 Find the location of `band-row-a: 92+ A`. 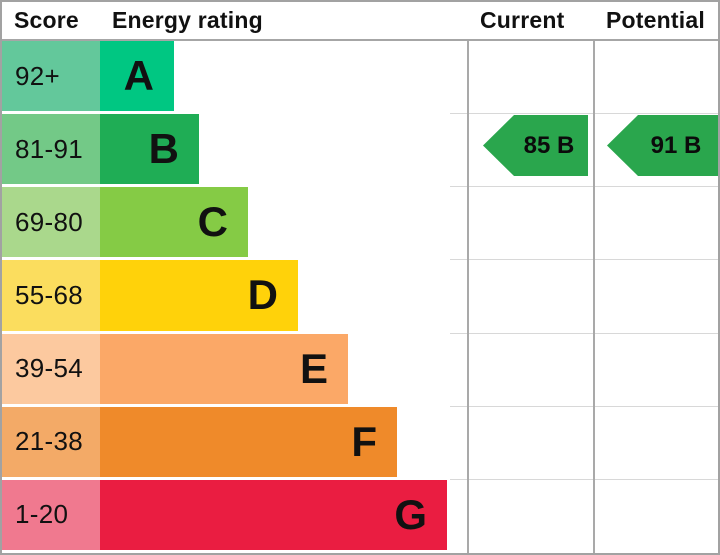

band-row-a: 92+ A is located at coordinates (360, 77).